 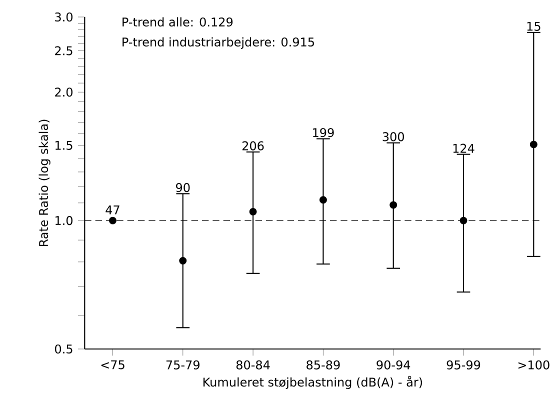 What do you see at coordinates (463, 365) in the screenshot?
I see `x-tick-label: 95-99` at bounding box center [463, 365].